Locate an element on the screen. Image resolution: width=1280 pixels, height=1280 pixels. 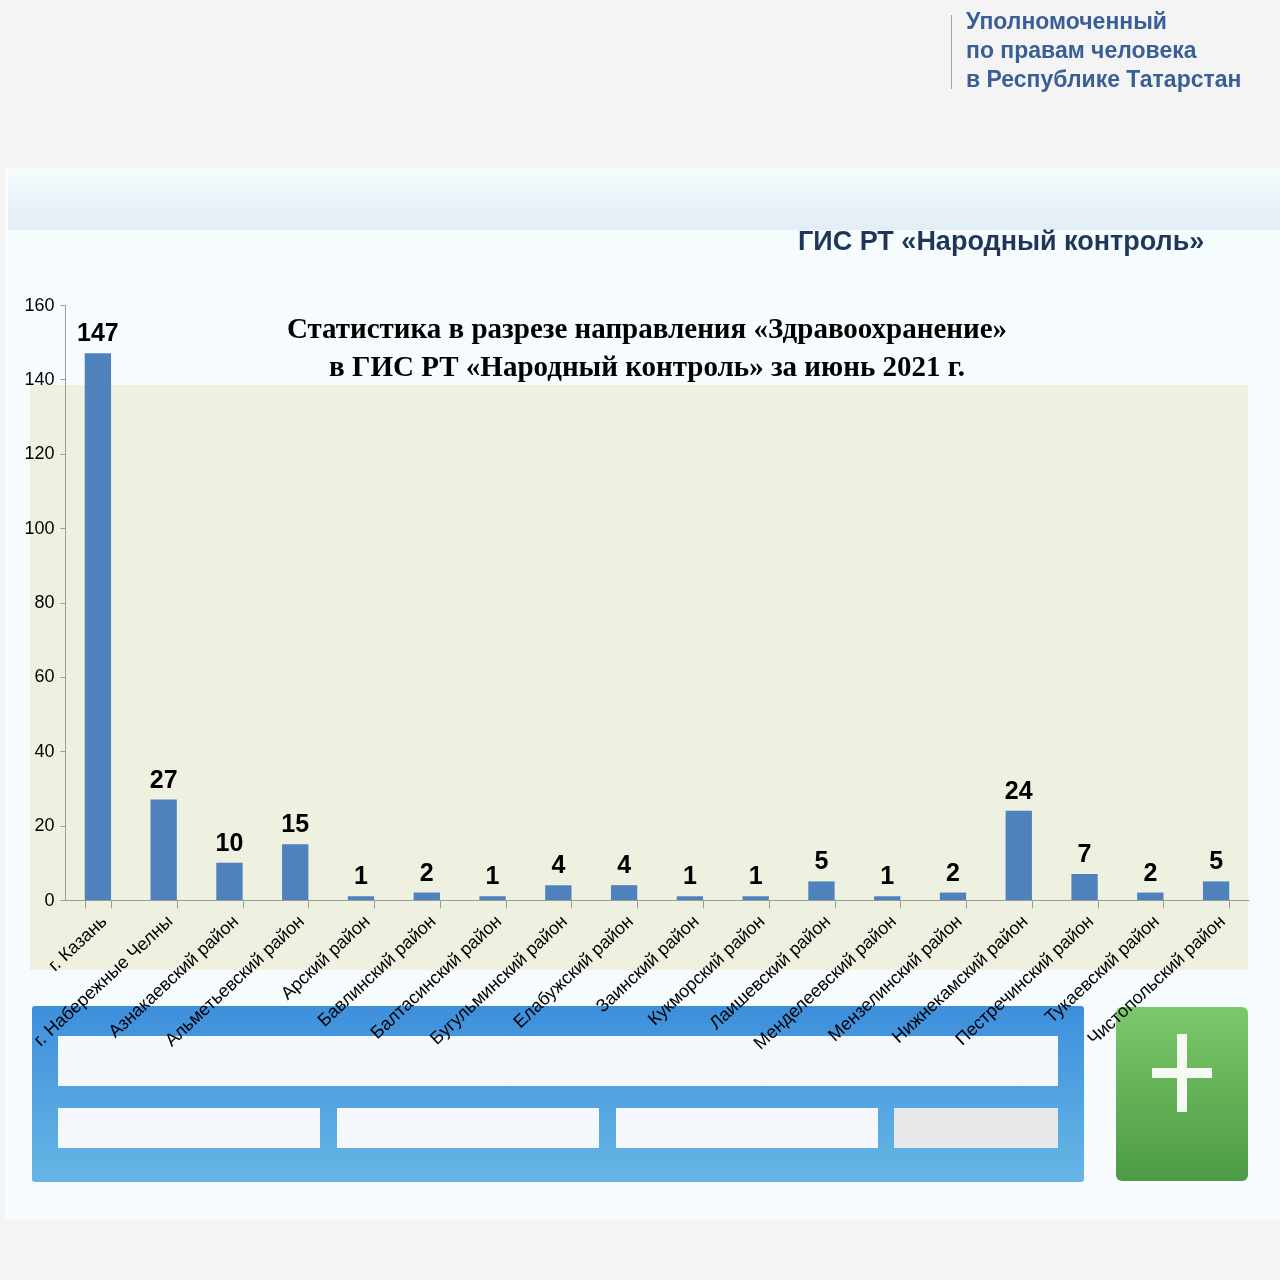
data-label: 10 is located at coordinates (229, 841).